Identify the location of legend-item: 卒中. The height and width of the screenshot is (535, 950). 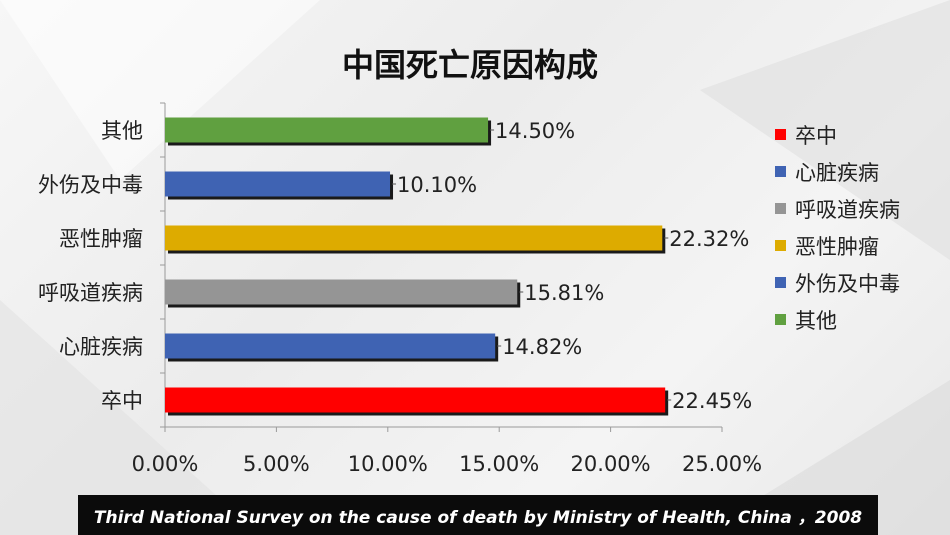
(837, 134).